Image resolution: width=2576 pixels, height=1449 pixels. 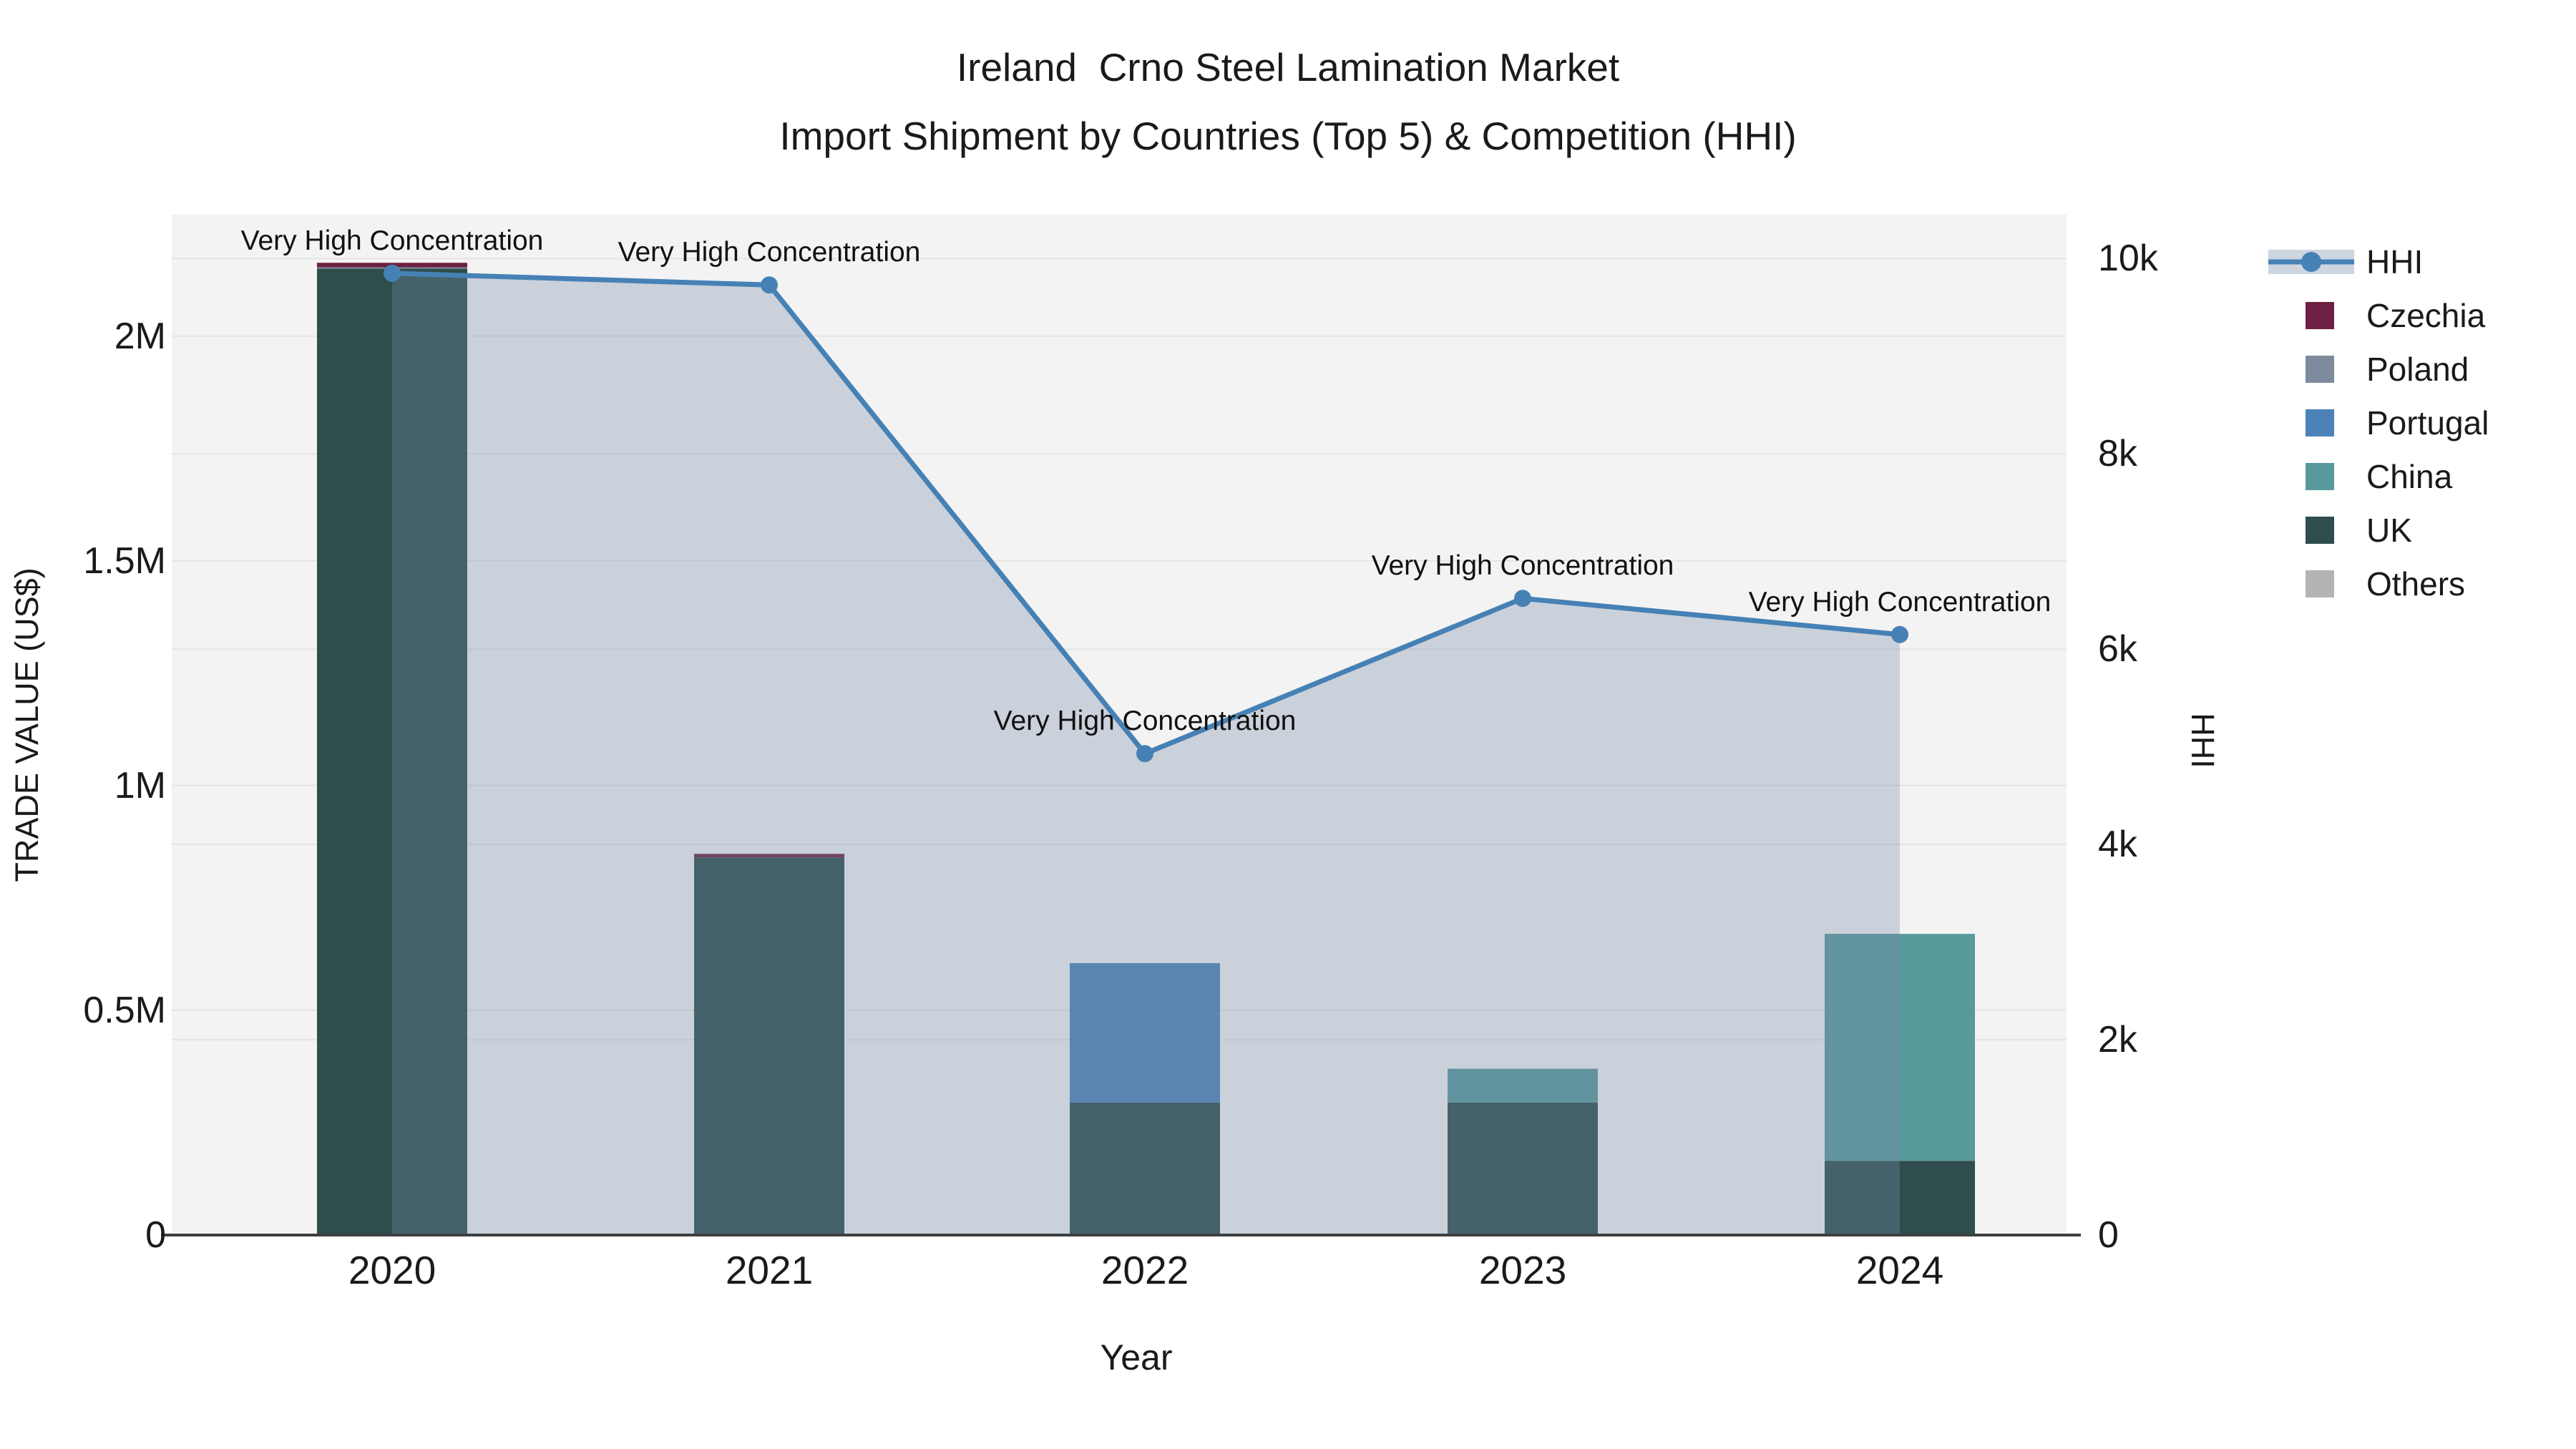 What do you see at coordinates (1900, 1198) in the screenshot?
I see `bar-segment-uk-2024` at bounding box center [1900, 1198].